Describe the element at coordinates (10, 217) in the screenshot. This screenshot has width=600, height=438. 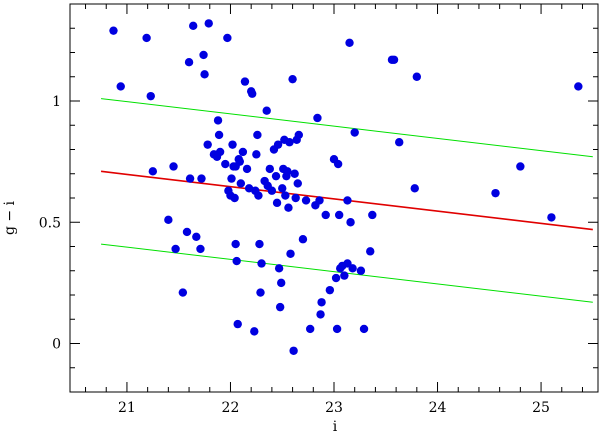
I see `y-axis-label: g − i` at that location.